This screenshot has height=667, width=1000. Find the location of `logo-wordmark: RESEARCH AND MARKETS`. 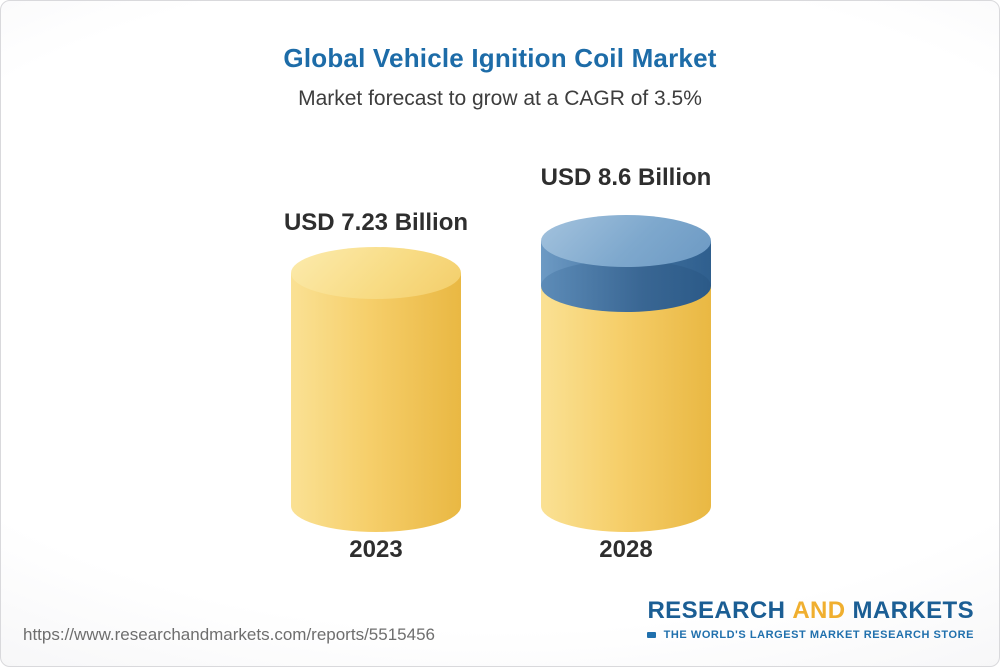

logo-wordmark: RESEARCH AND MARKETS is located at coordinates (810, 610).